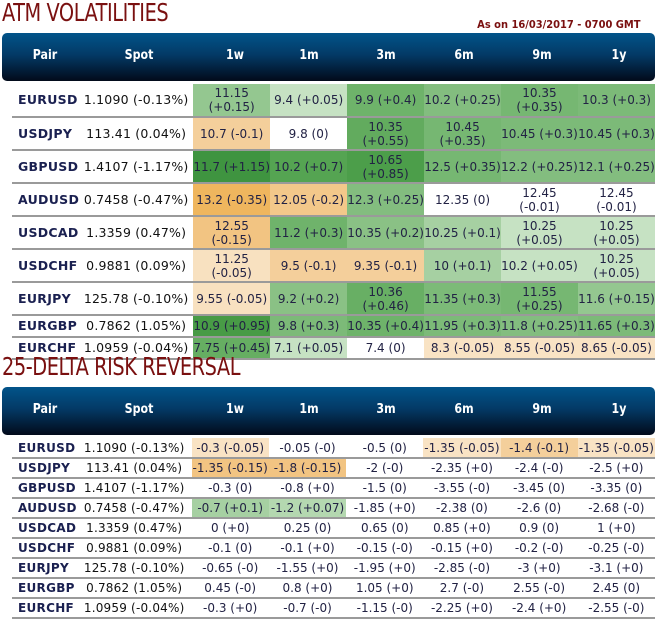  I want to click on value-cell-1m: 9.4 (+0.05), so click(309, 101).